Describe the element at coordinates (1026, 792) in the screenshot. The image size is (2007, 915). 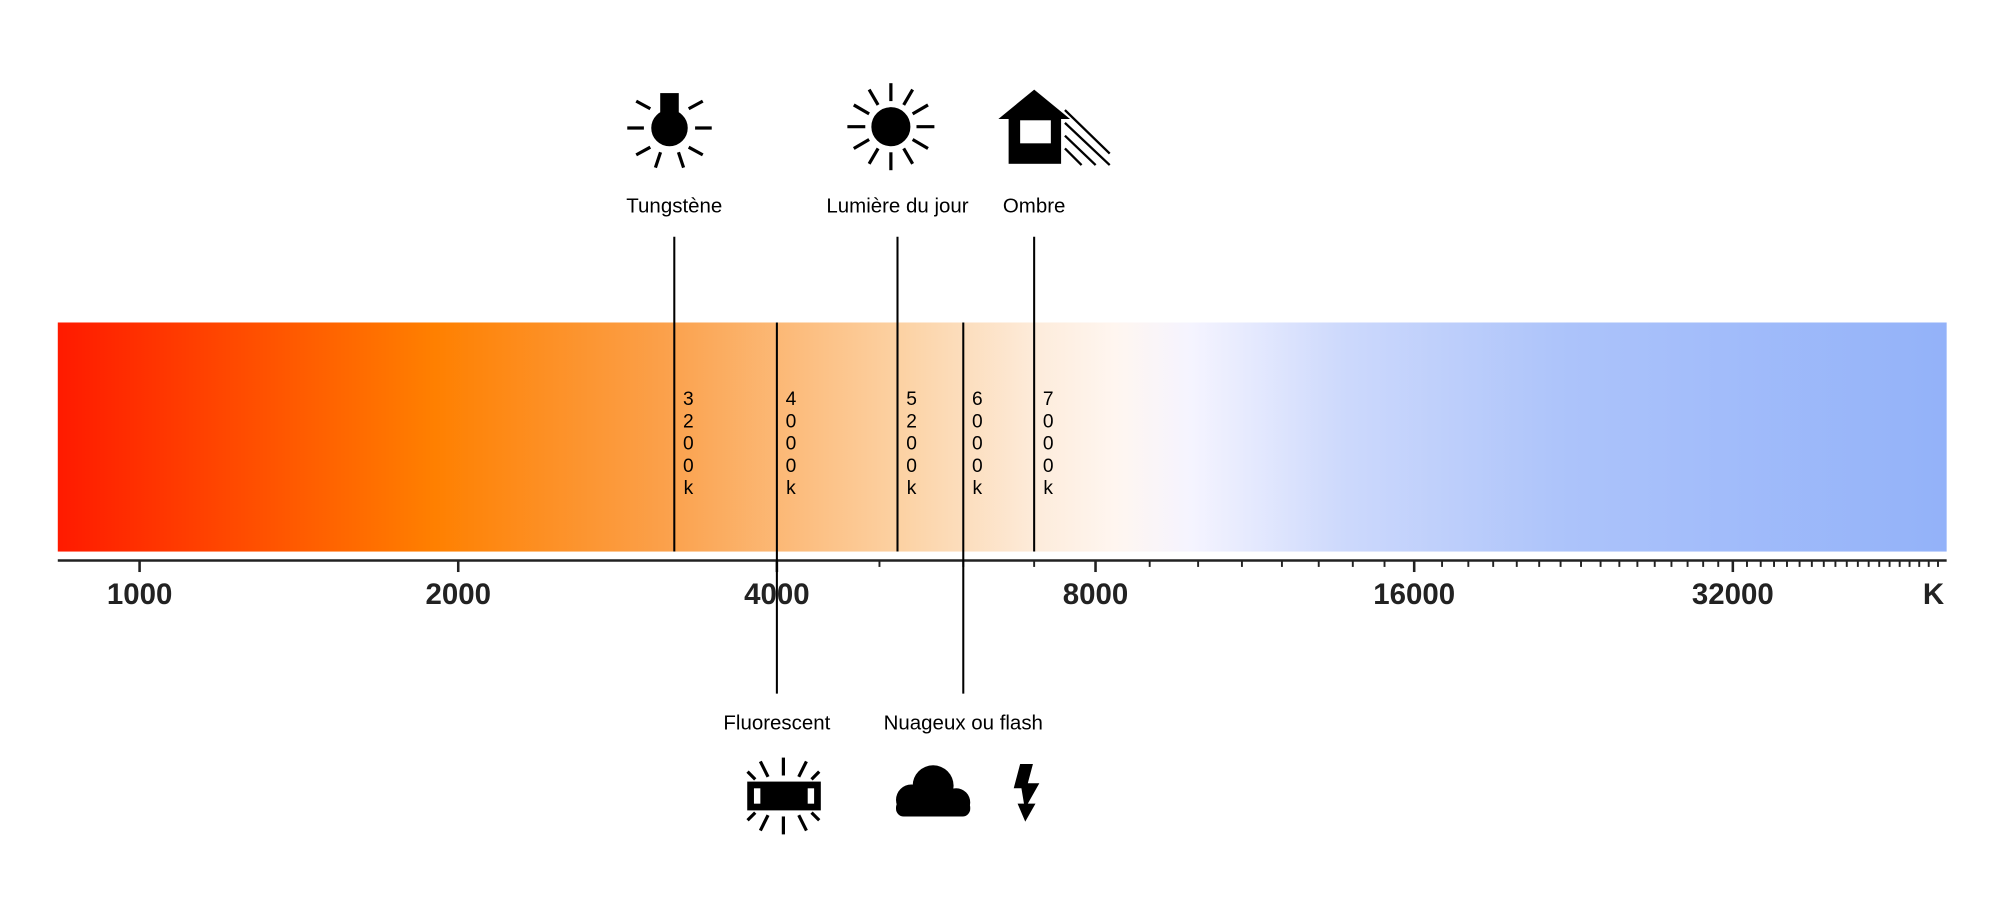
I see `icon-flash` at that location.